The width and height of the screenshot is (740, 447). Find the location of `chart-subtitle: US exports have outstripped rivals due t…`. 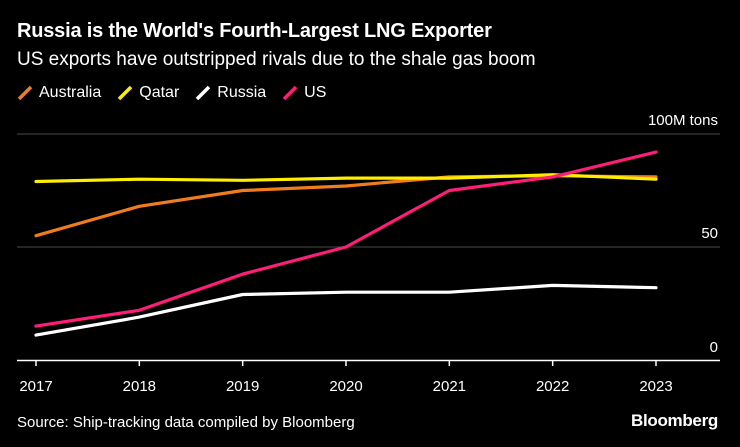

chart-subtitle: US exports have outstripped rivals due t… is located at coordinates (276, 59).